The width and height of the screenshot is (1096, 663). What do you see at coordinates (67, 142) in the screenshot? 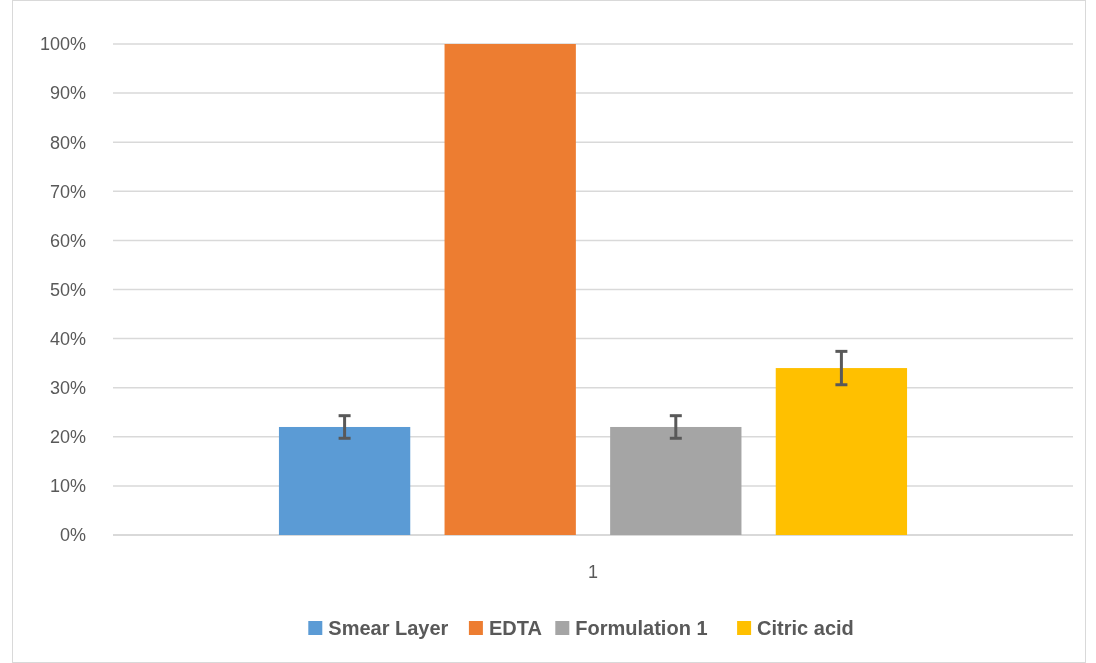
I see `y-tick-label: 80%` at bounding box center [67, 142].